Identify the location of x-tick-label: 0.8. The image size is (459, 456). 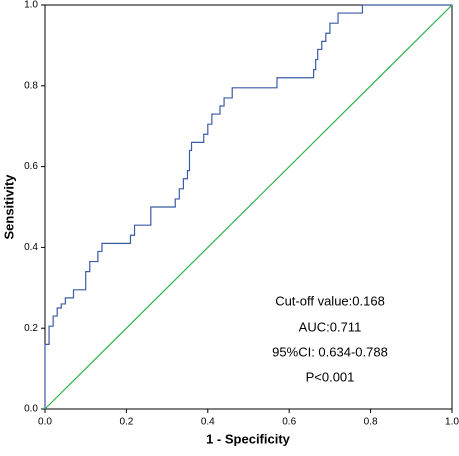
(371, 422).